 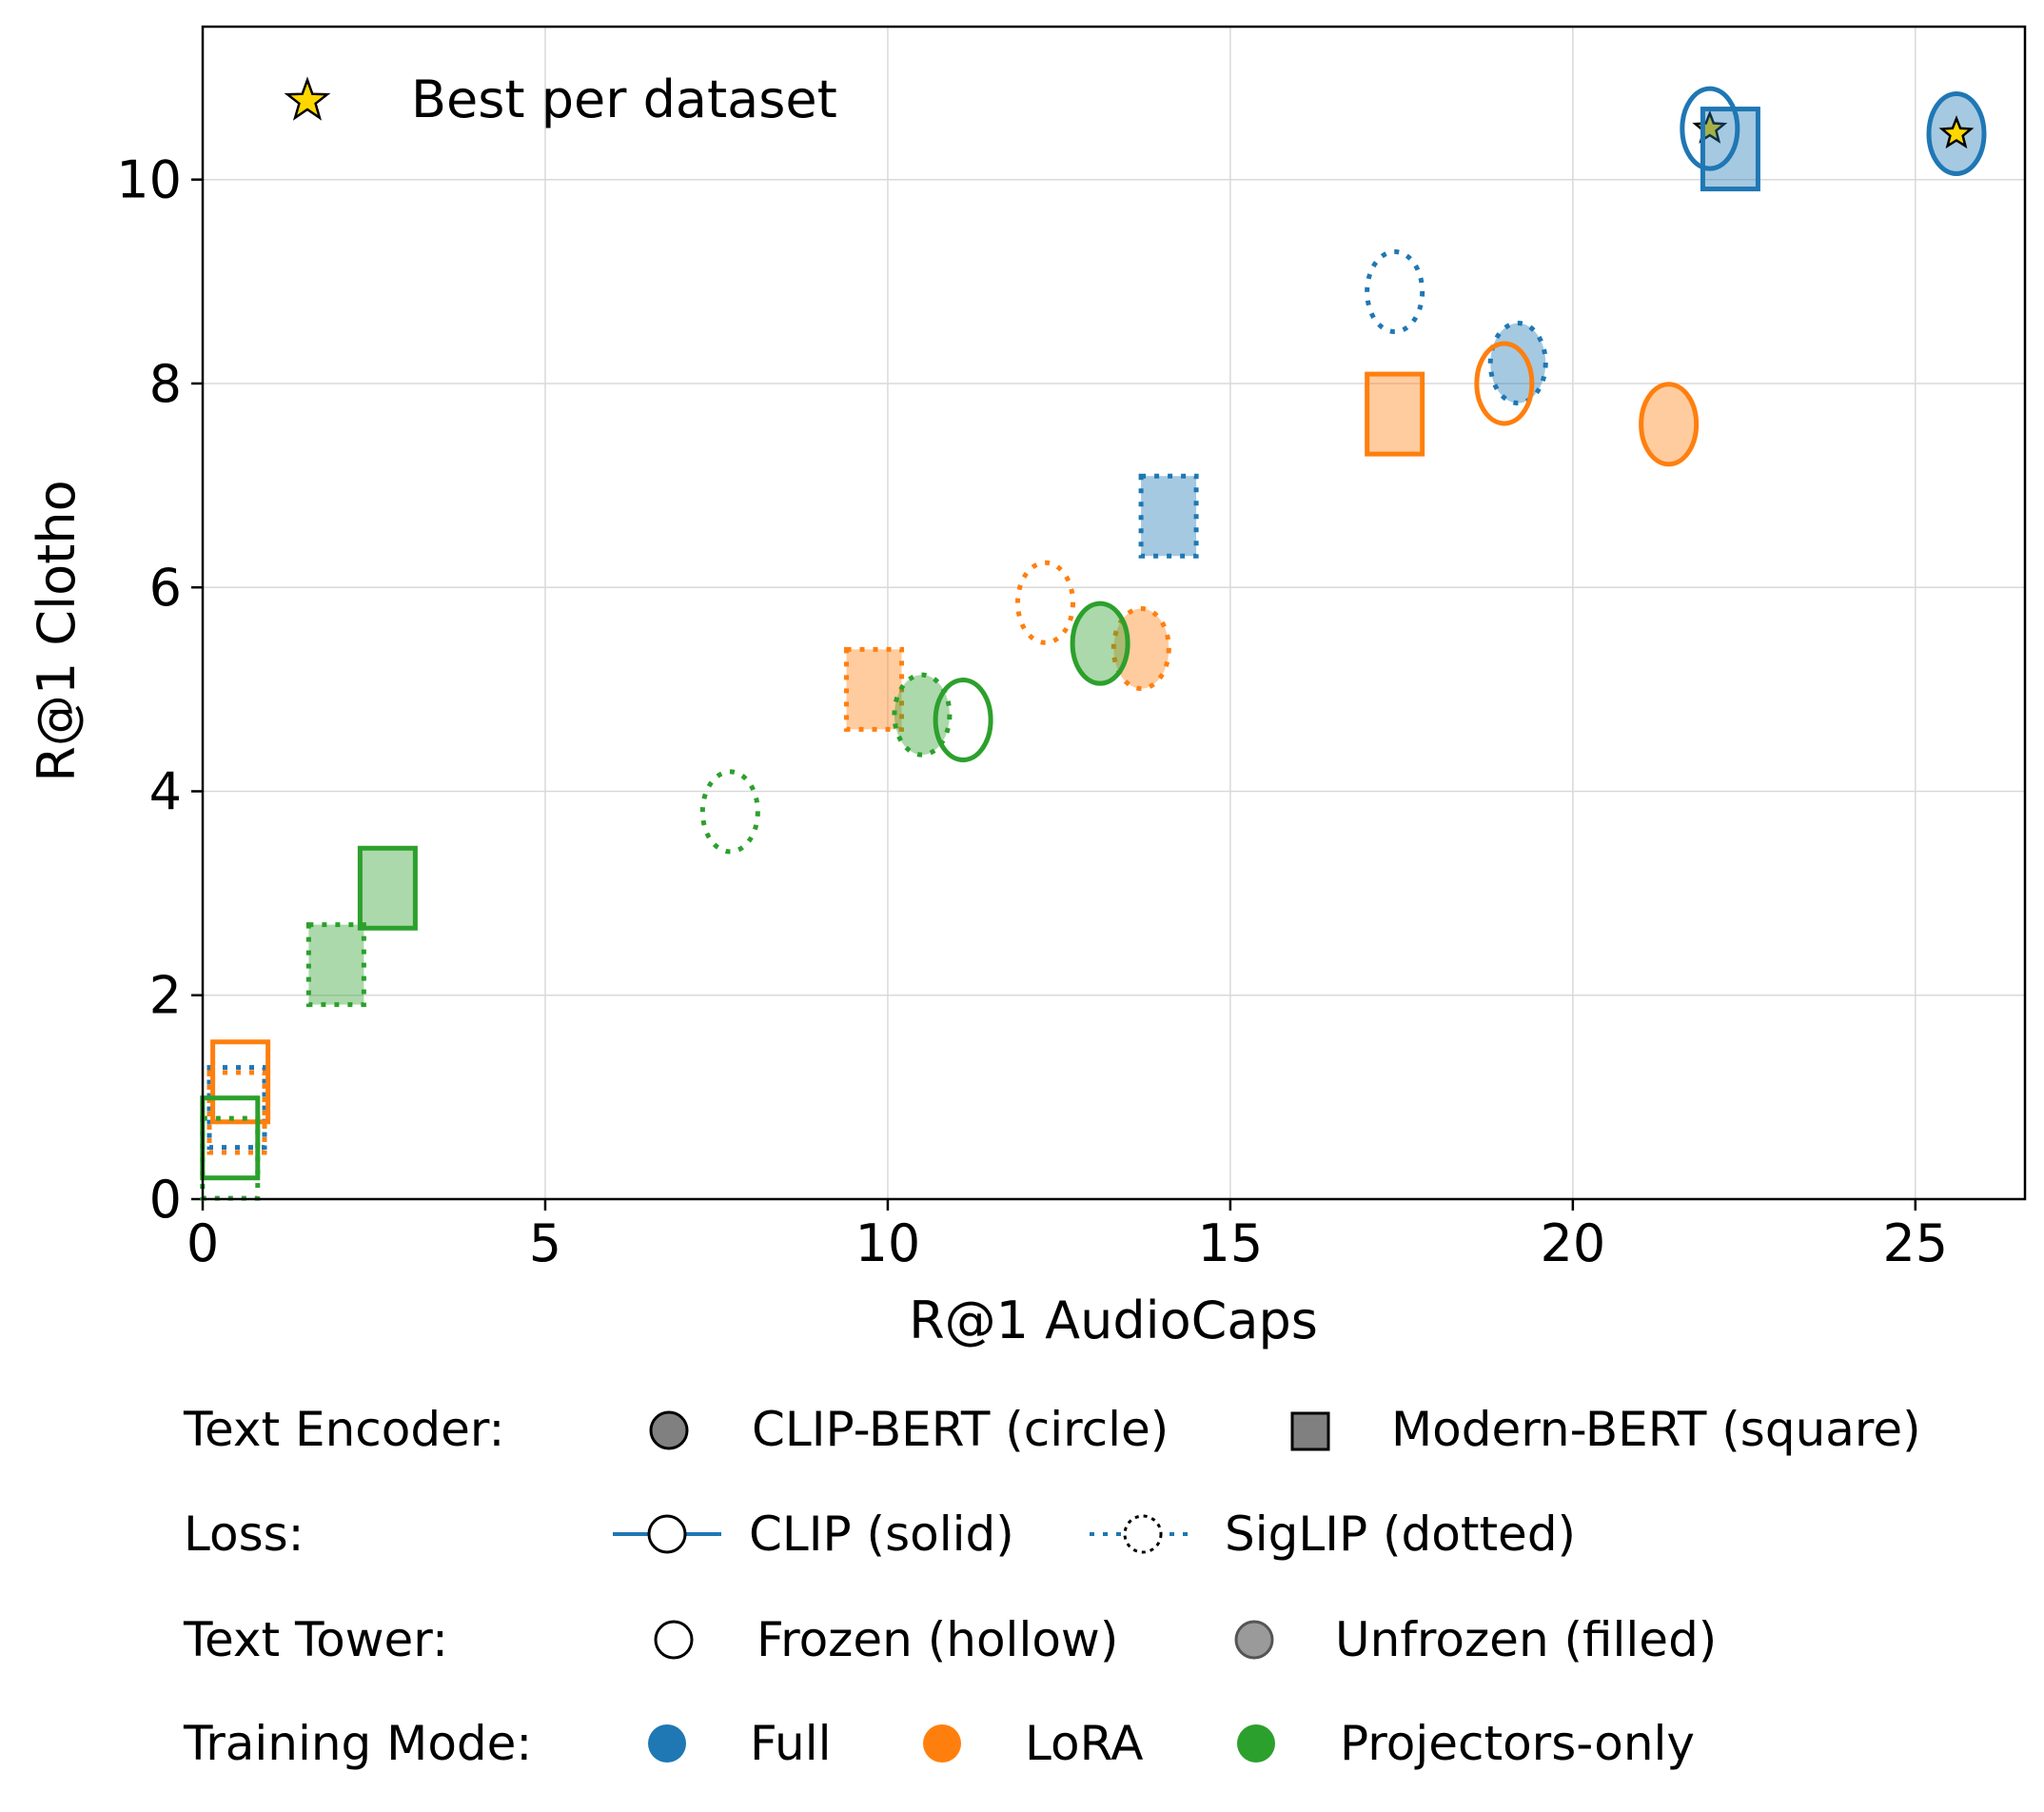 I want to click on legend-siglip-loss-label: SigLIP (dotted), so click(x=1401, y=1534).